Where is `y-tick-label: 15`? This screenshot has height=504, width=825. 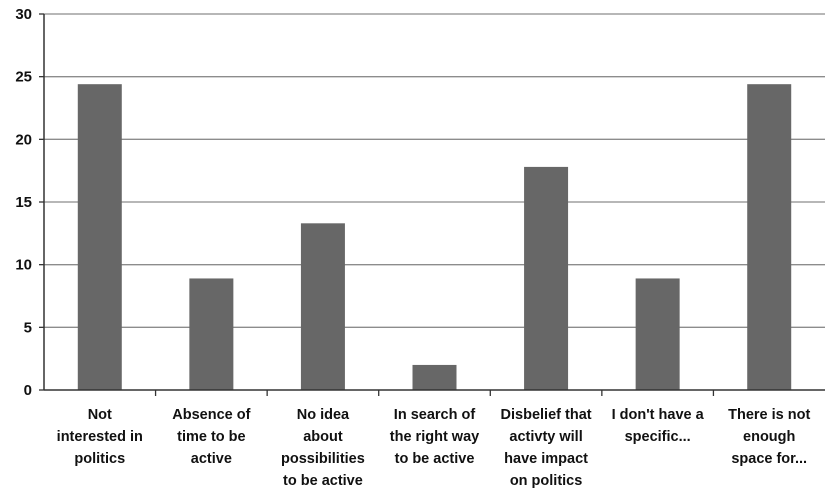 y-tick-label: 15 is located at coordinates (23, 202).